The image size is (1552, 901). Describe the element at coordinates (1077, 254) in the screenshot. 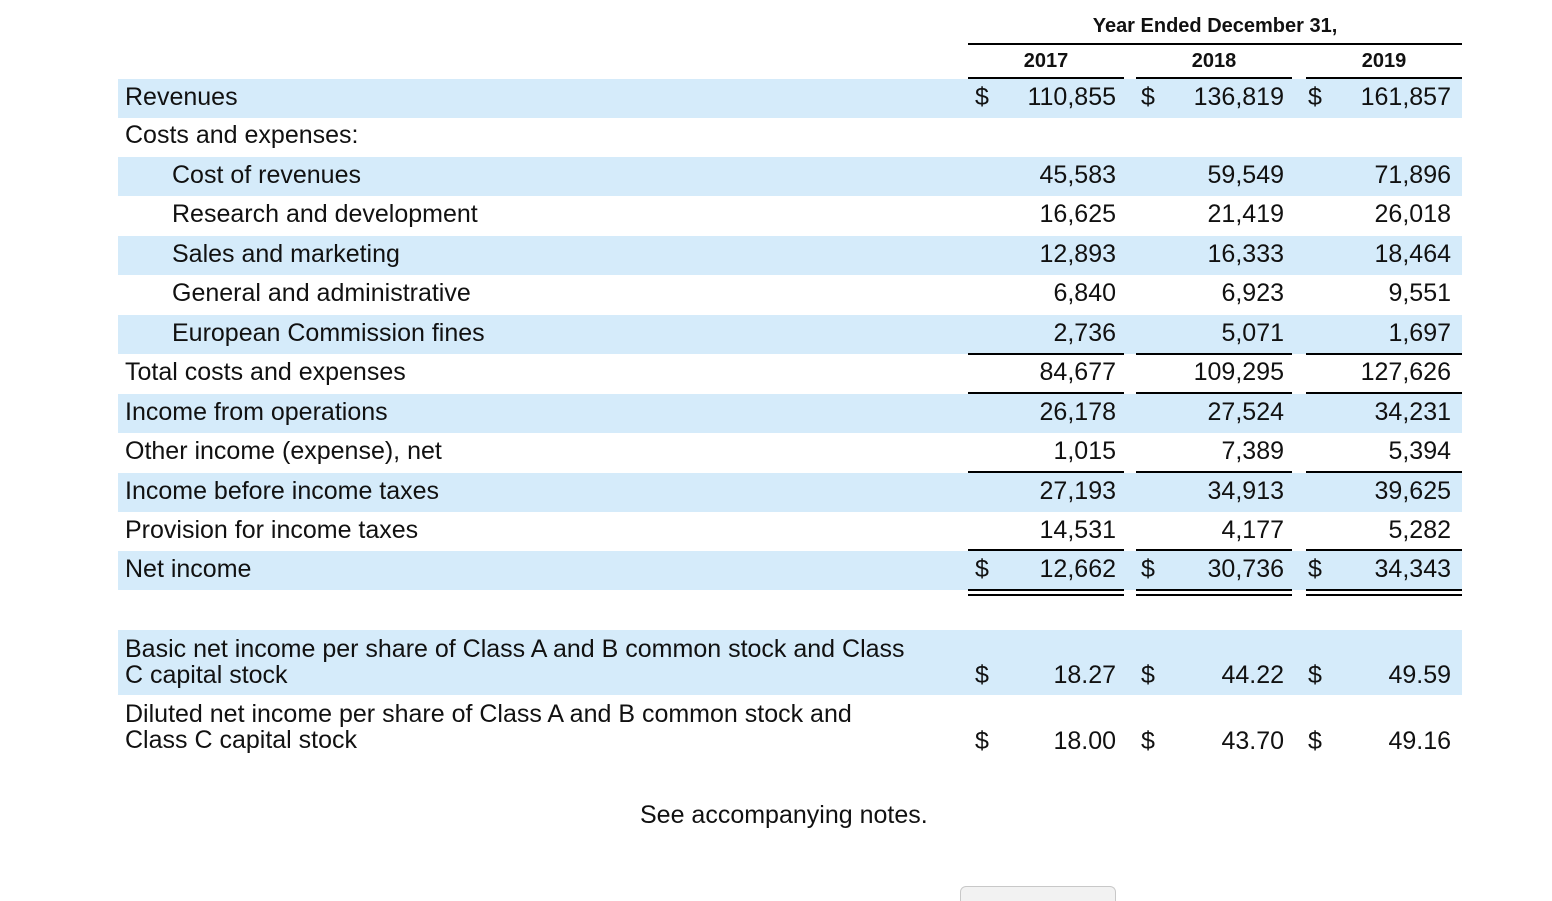

I see `value-2017: 12,893` at that location.